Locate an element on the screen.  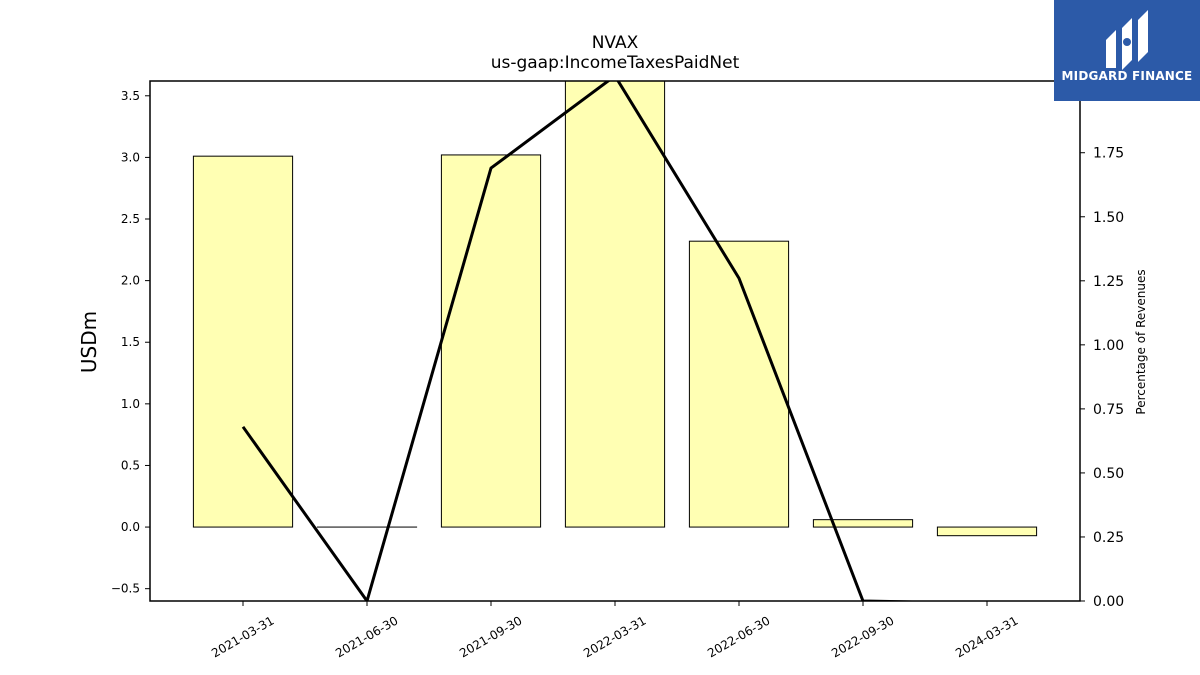
x-tick-label: 2021-03-31 is located at coordinates (242, 636).